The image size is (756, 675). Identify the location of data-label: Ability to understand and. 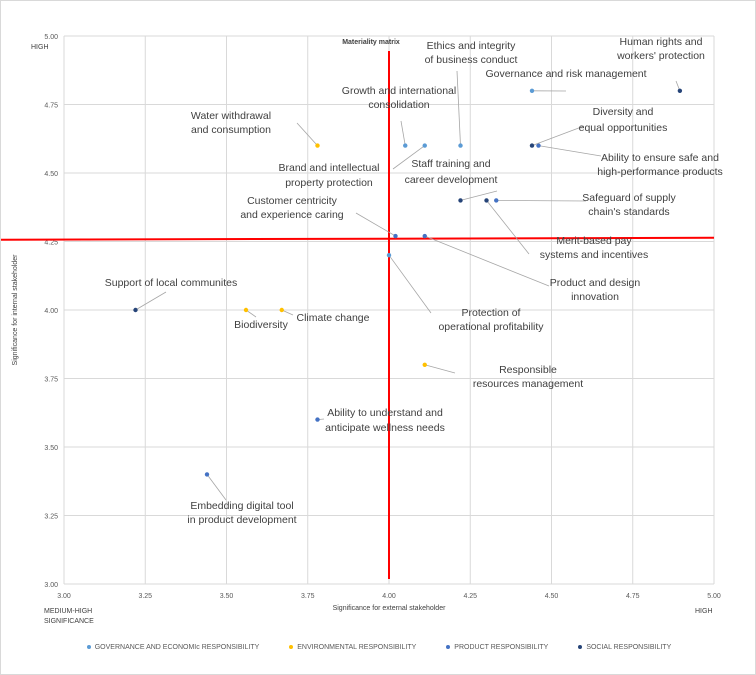
(385, 413).